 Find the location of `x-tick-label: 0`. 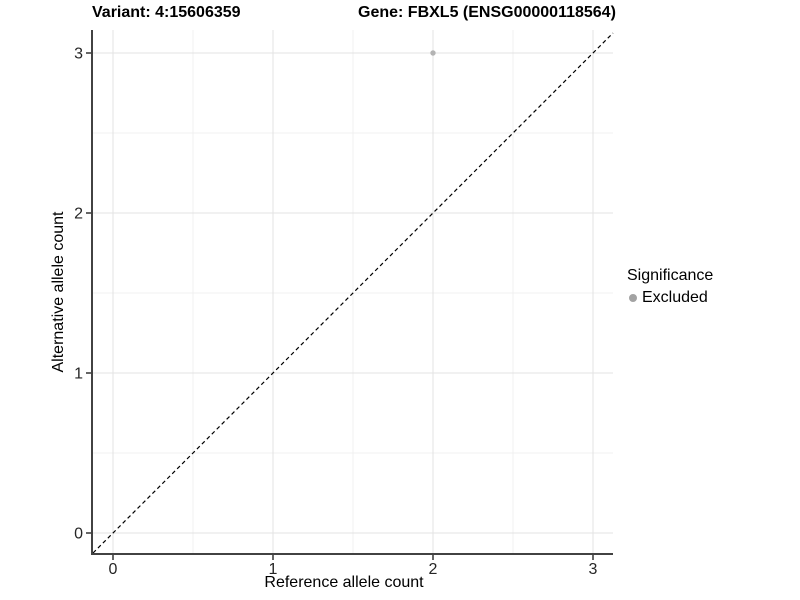

x-tick-label: 0 is located at coordinates (113, 569).